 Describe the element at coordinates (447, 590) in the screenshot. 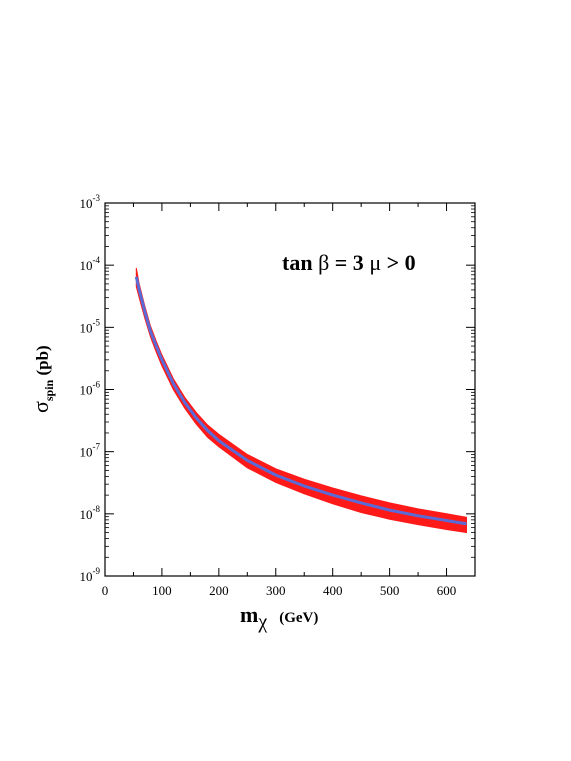

I see `x-tick-label: 600` at that location.